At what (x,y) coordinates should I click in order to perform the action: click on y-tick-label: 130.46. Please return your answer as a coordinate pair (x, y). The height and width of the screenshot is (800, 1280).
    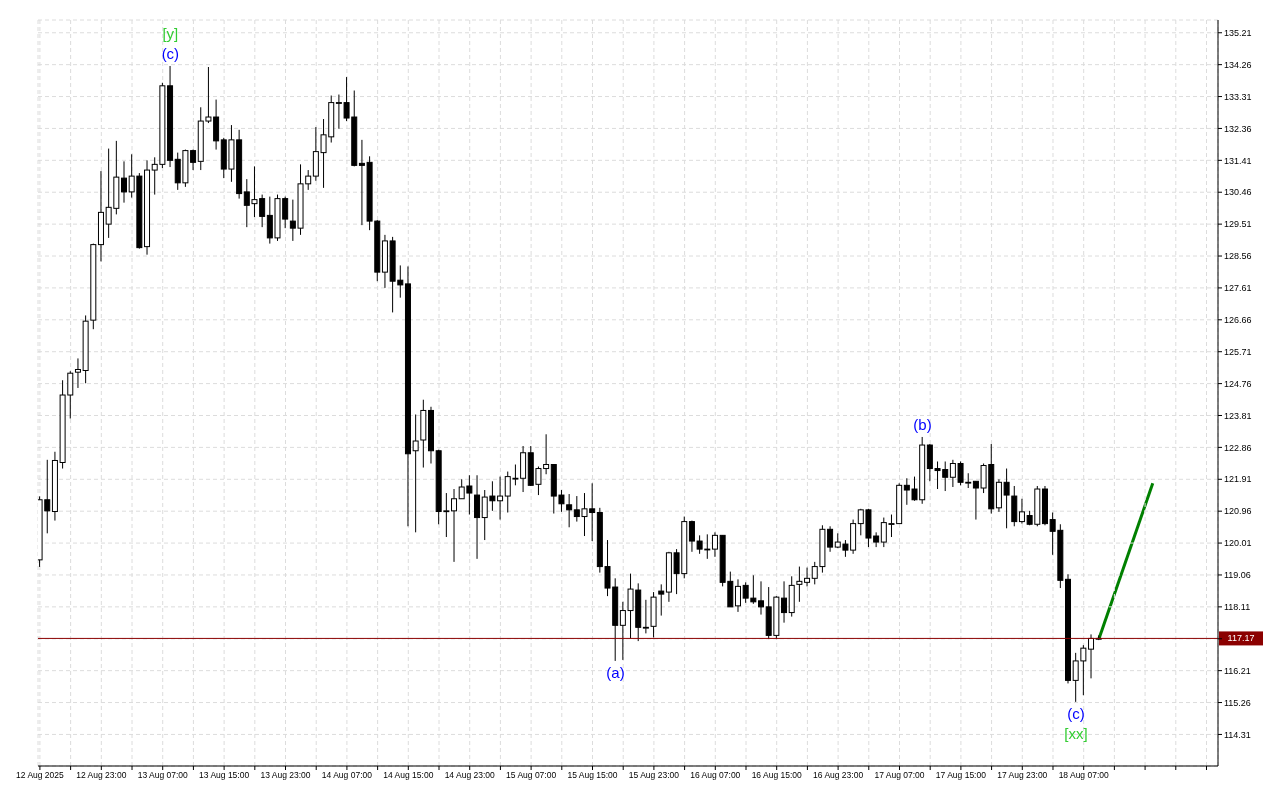
    Looking at the image, I should click on (1238, 192).